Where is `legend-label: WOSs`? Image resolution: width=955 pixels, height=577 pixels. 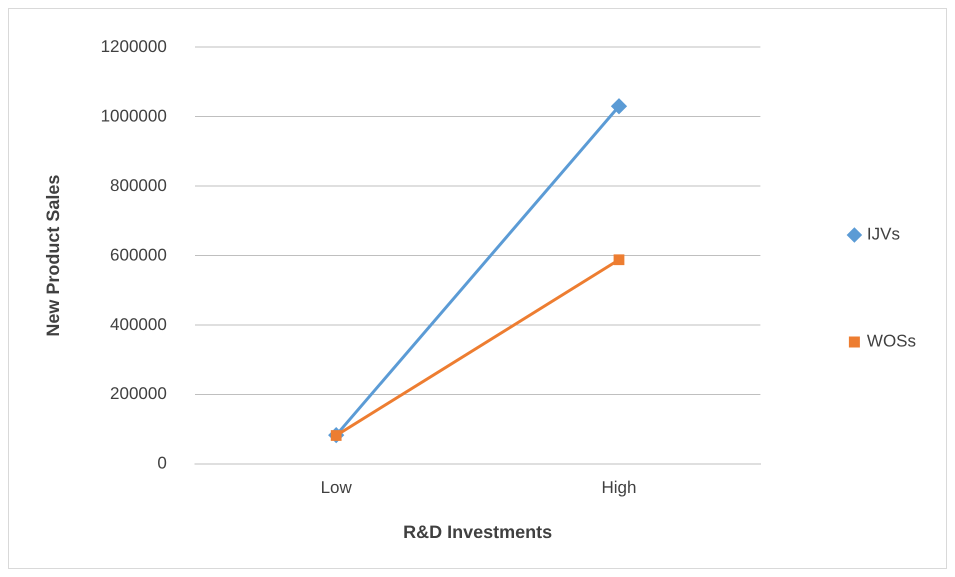 legend-label: WOSs is located at coordinates (891, 341).